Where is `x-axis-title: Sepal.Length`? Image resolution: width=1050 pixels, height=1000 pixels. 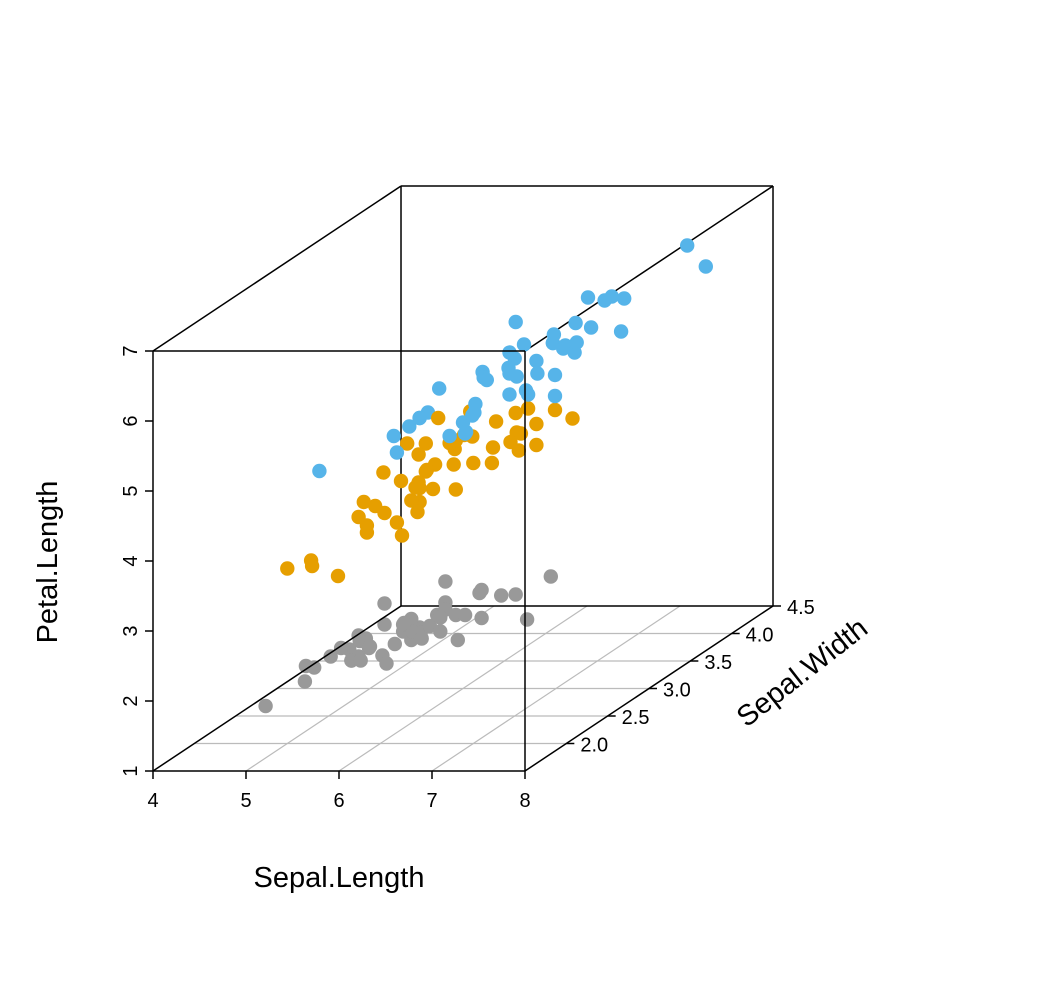 x-axis-title: Sepal.Length is located at coordinates (339, 878).